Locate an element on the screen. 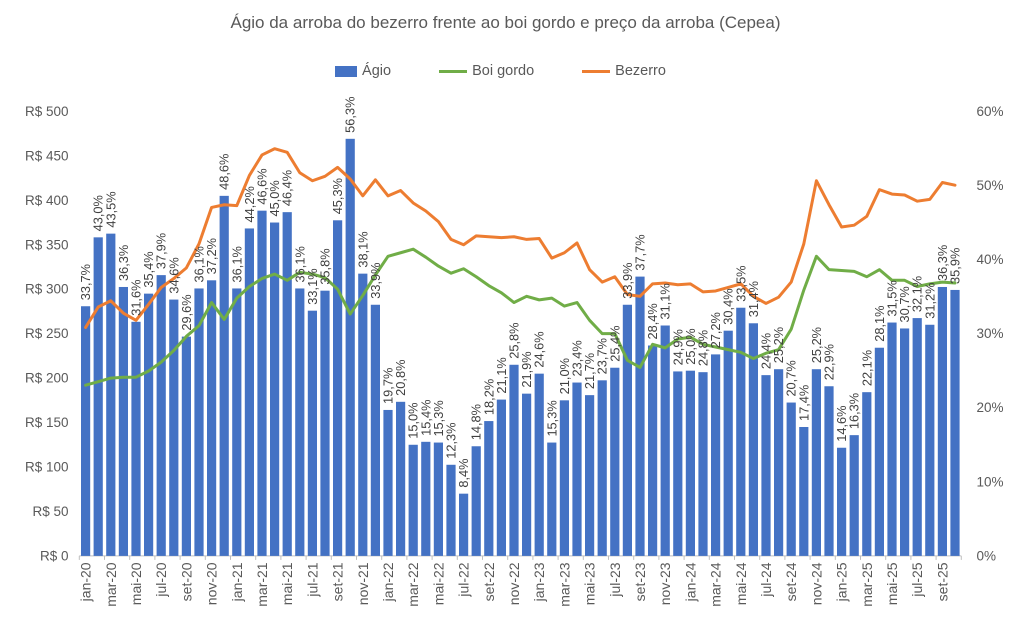 Image resolution: width=1011 pixels, height=629 pixels. right-axis-tick-label: 0% is located at coordinates (987, 555).